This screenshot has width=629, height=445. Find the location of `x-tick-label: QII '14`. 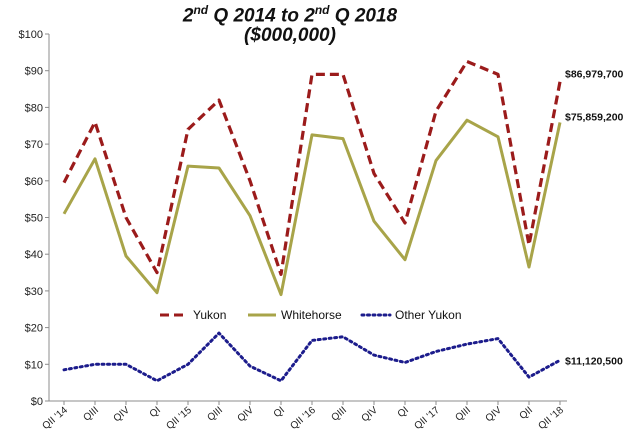

x-tick-label: QII '14 is located at coordinates (56, 418).